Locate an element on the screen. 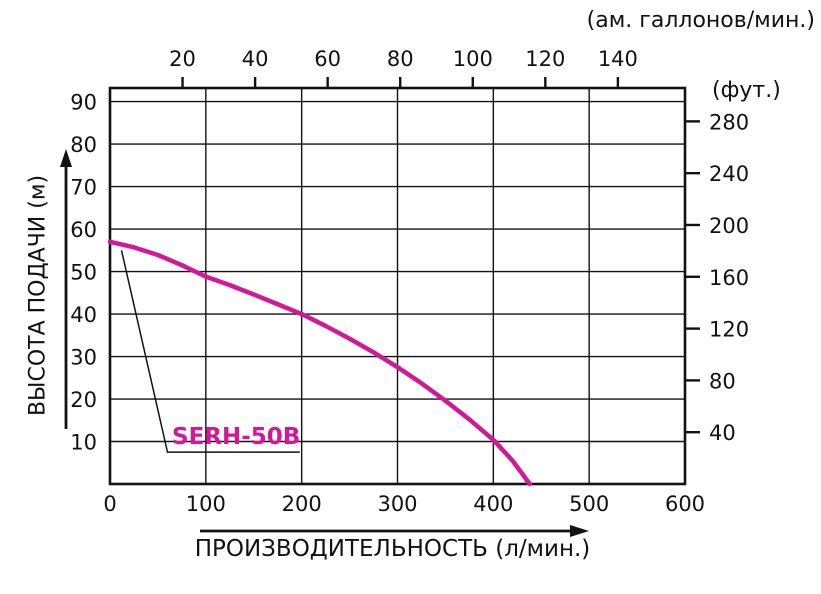 The height and width of the screenshot is (594, 821). bottom-tick-label: 200 is located at coordinates (302, 504).